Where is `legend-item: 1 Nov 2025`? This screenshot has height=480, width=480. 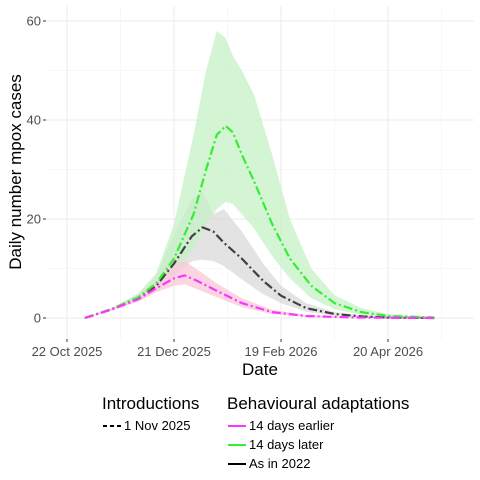 legend-item: 1 Nov 2025 is located at coordinates (150, 425).